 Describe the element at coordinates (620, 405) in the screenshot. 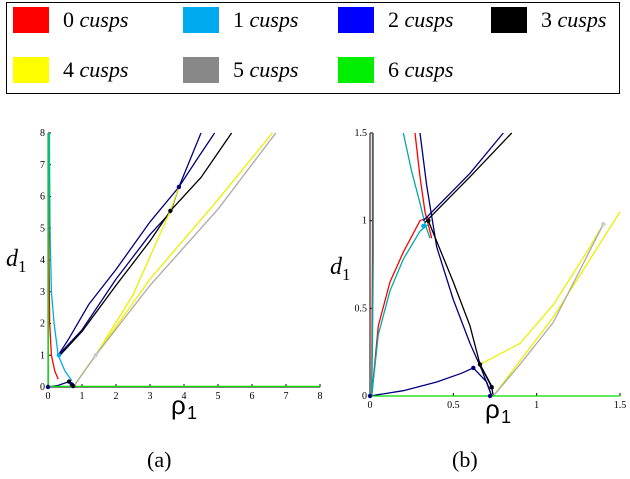

I see `x-tick-label: 1.5` at that location.